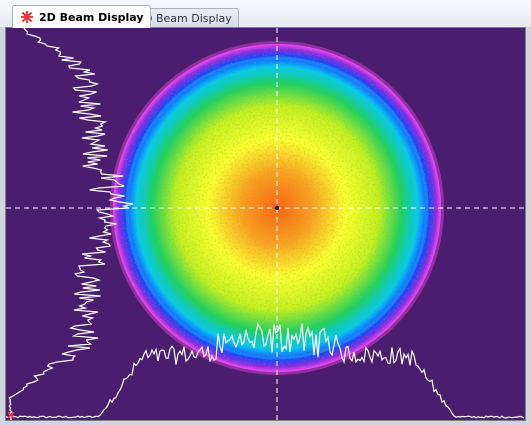 Image resolution: width=531 pixels, height=425 pixels. I want to click on frame-left, so click(2, 226).